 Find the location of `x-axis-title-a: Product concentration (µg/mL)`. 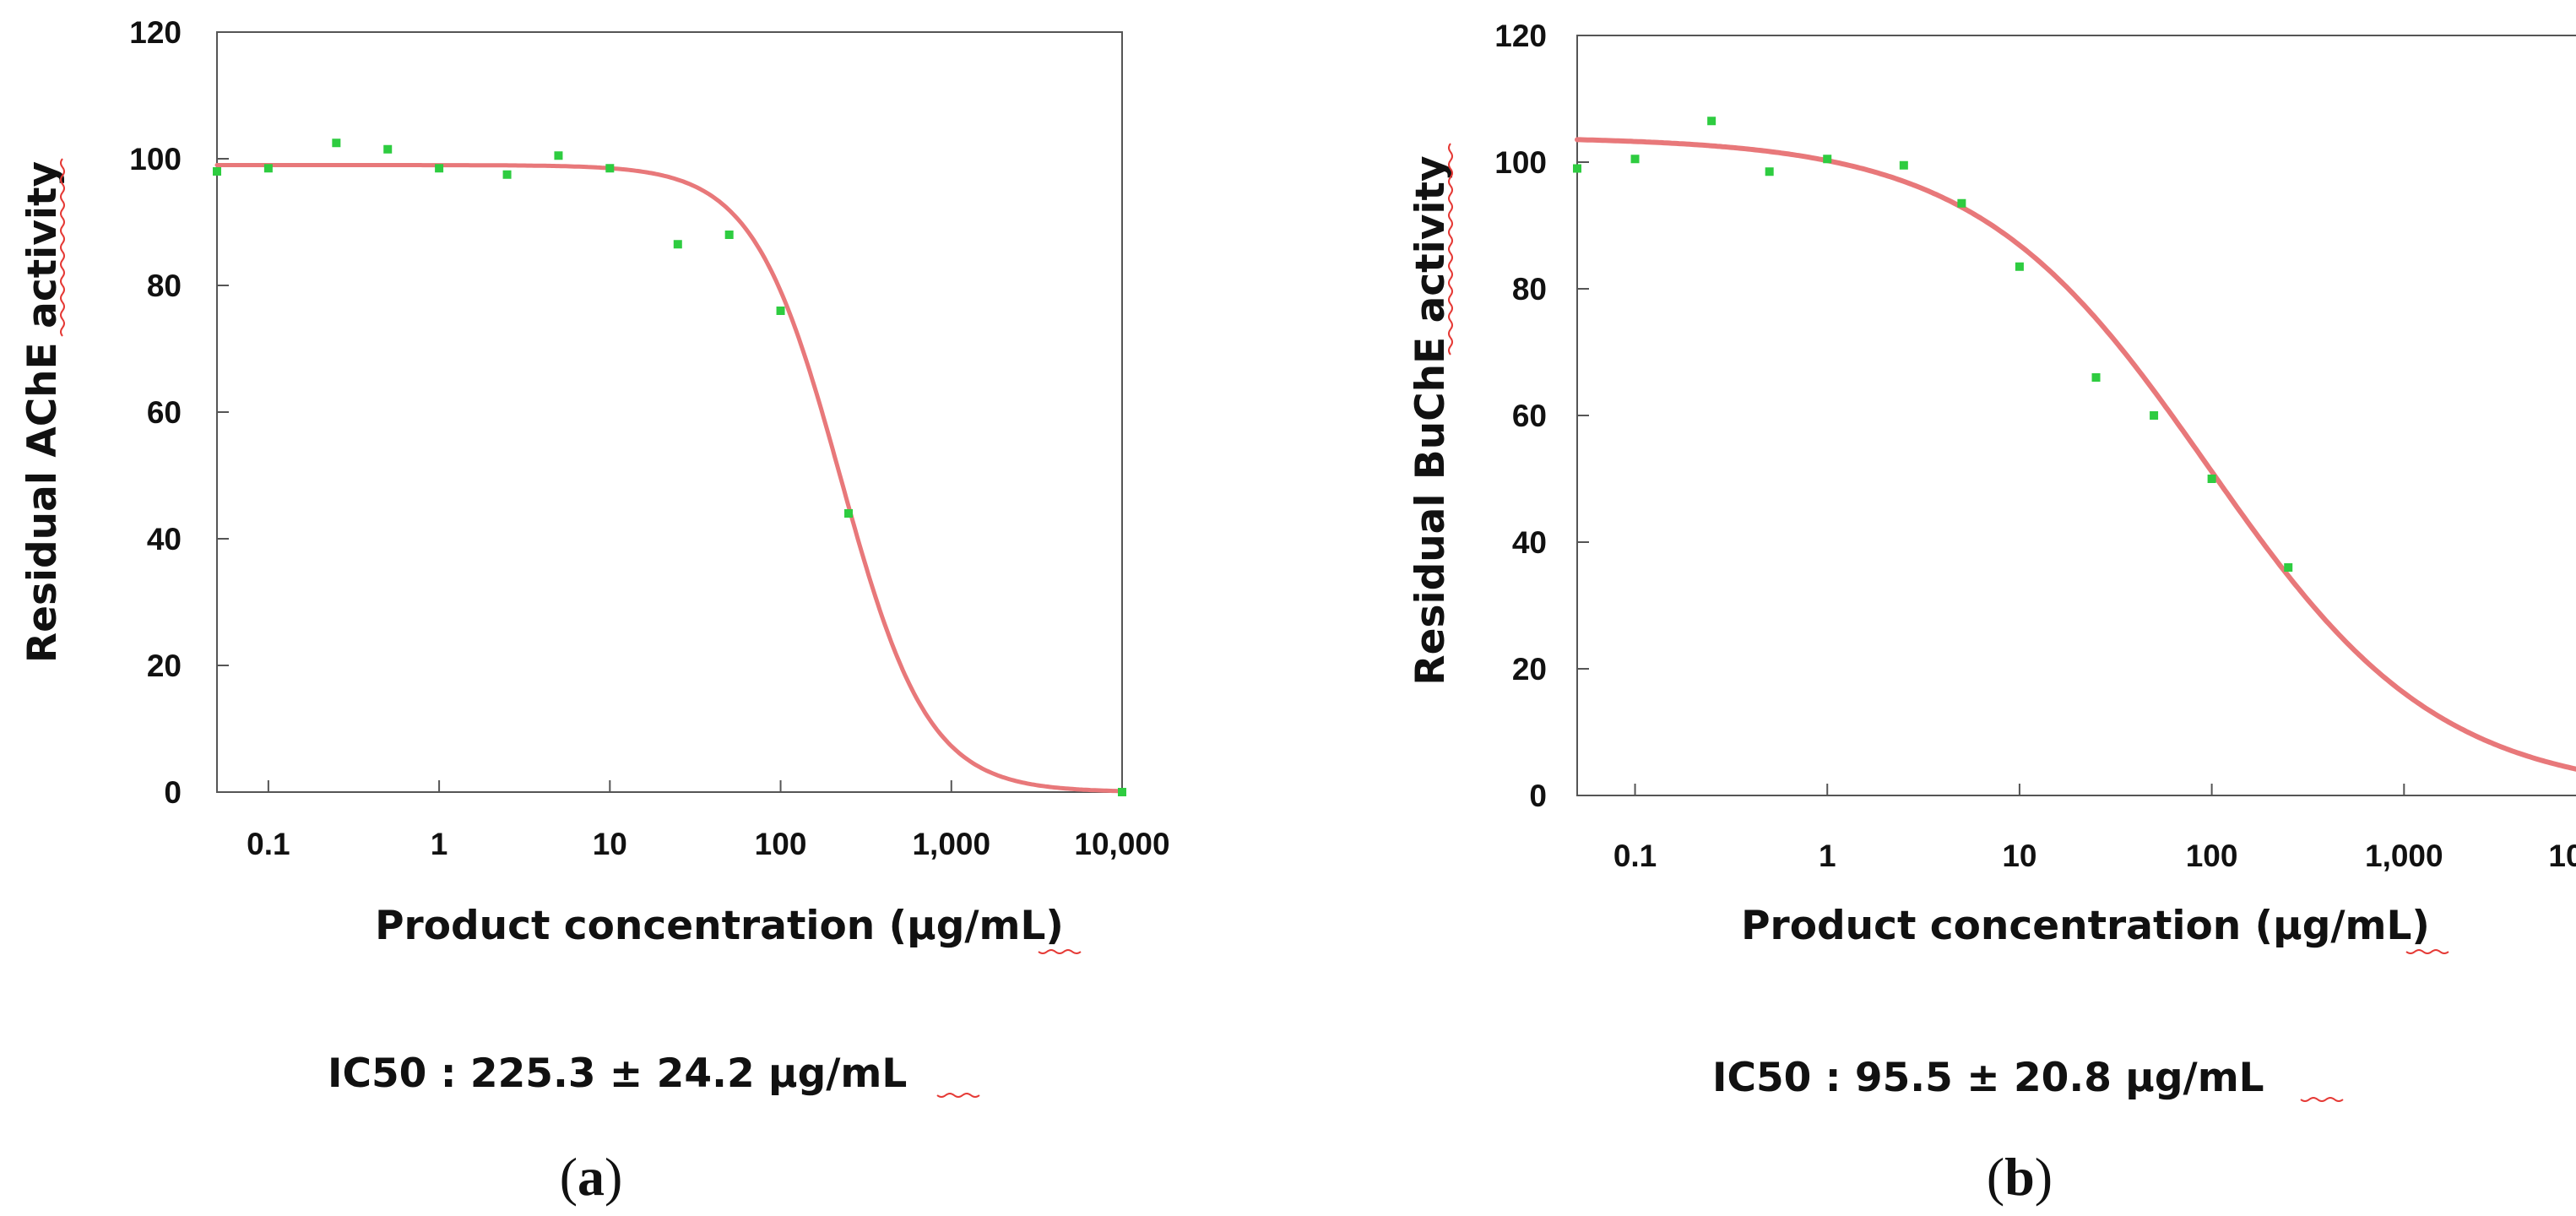

x-axis-title-a: Product concentration (µg/mL) is located at coordinates (719, 926).